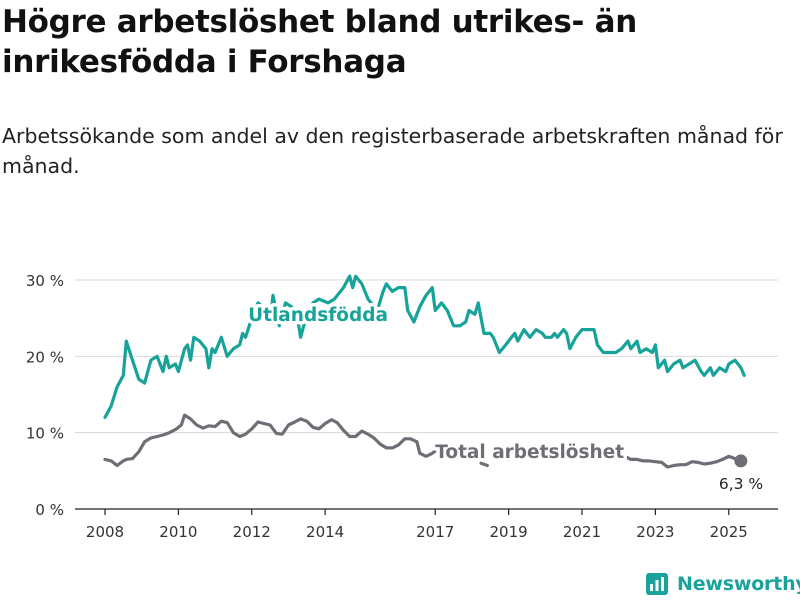  Describe the element at coordinates (45, 434) in the screenshot. I see `y-tick-label: 10 %` at that location.